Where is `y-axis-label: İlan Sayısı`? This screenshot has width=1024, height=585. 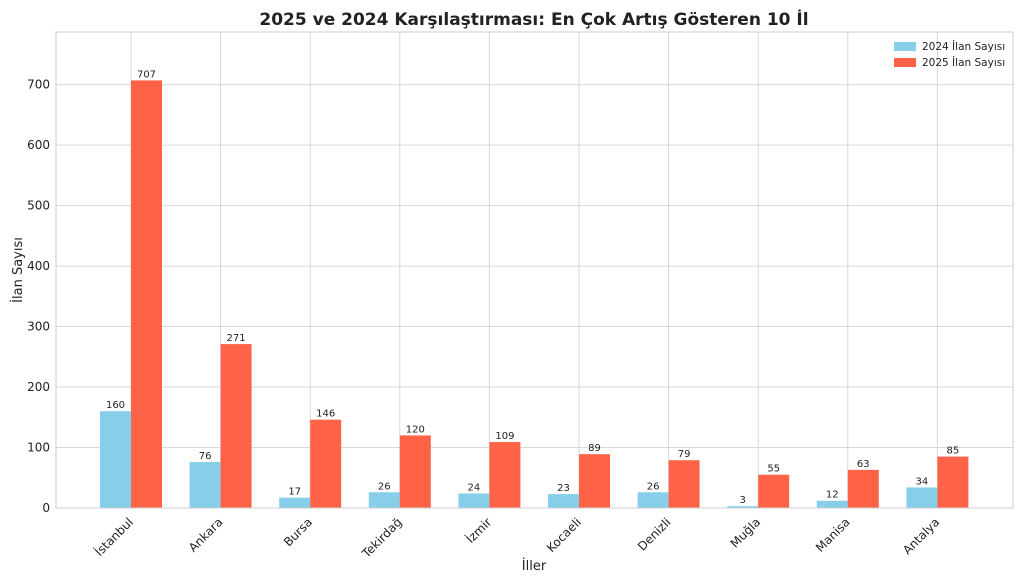 y-axis-label: İlan Sayısı is located at coordinates (18, 270).